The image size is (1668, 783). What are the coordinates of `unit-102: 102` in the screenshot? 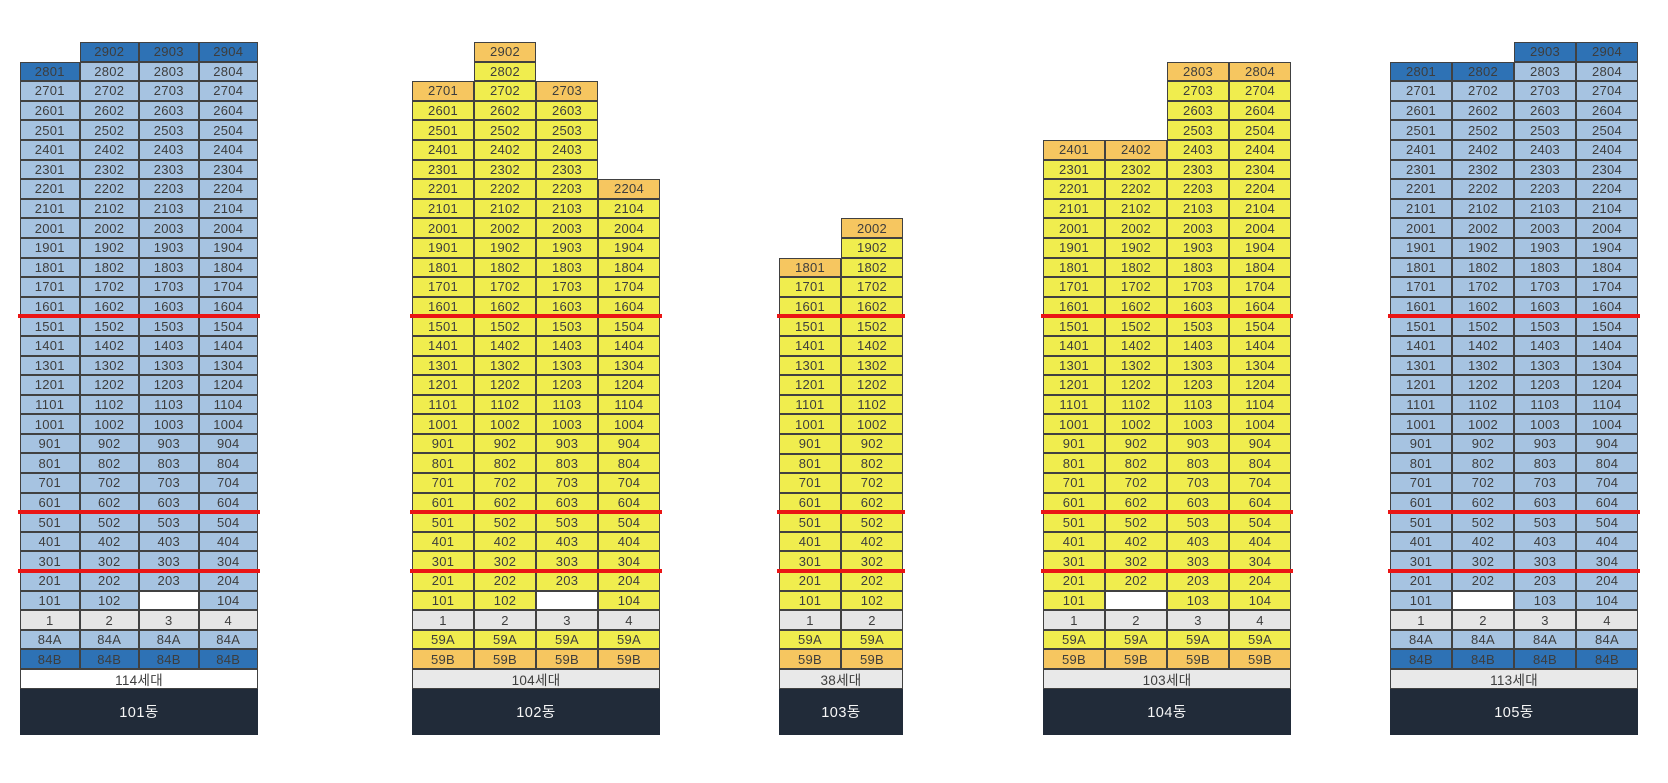 It's located at (872, 600).